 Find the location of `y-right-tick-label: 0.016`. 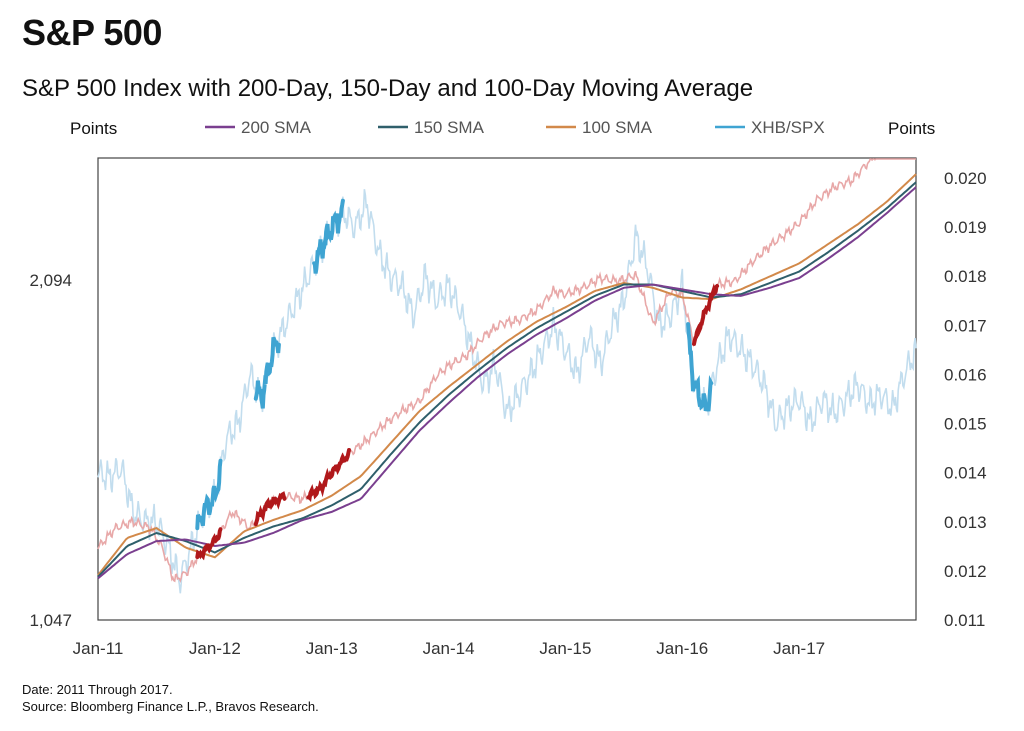

y-right-tick-label: 0.016 is located at coordinates (965, 374).